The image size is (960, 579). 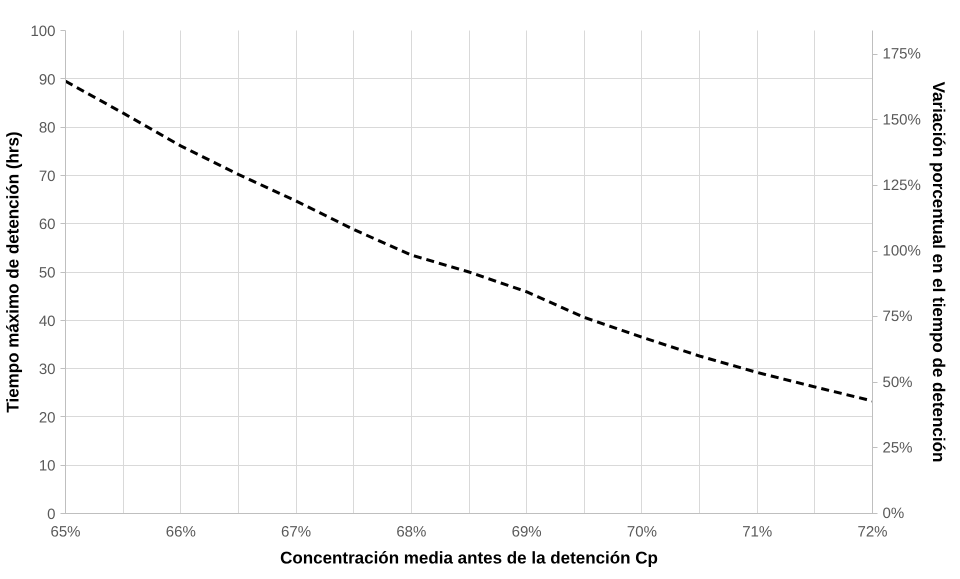 What do you see at coordinates (757, 532) in the screenshot?
I see `x-tick-label: 71%` at bounding box center [757, 532].